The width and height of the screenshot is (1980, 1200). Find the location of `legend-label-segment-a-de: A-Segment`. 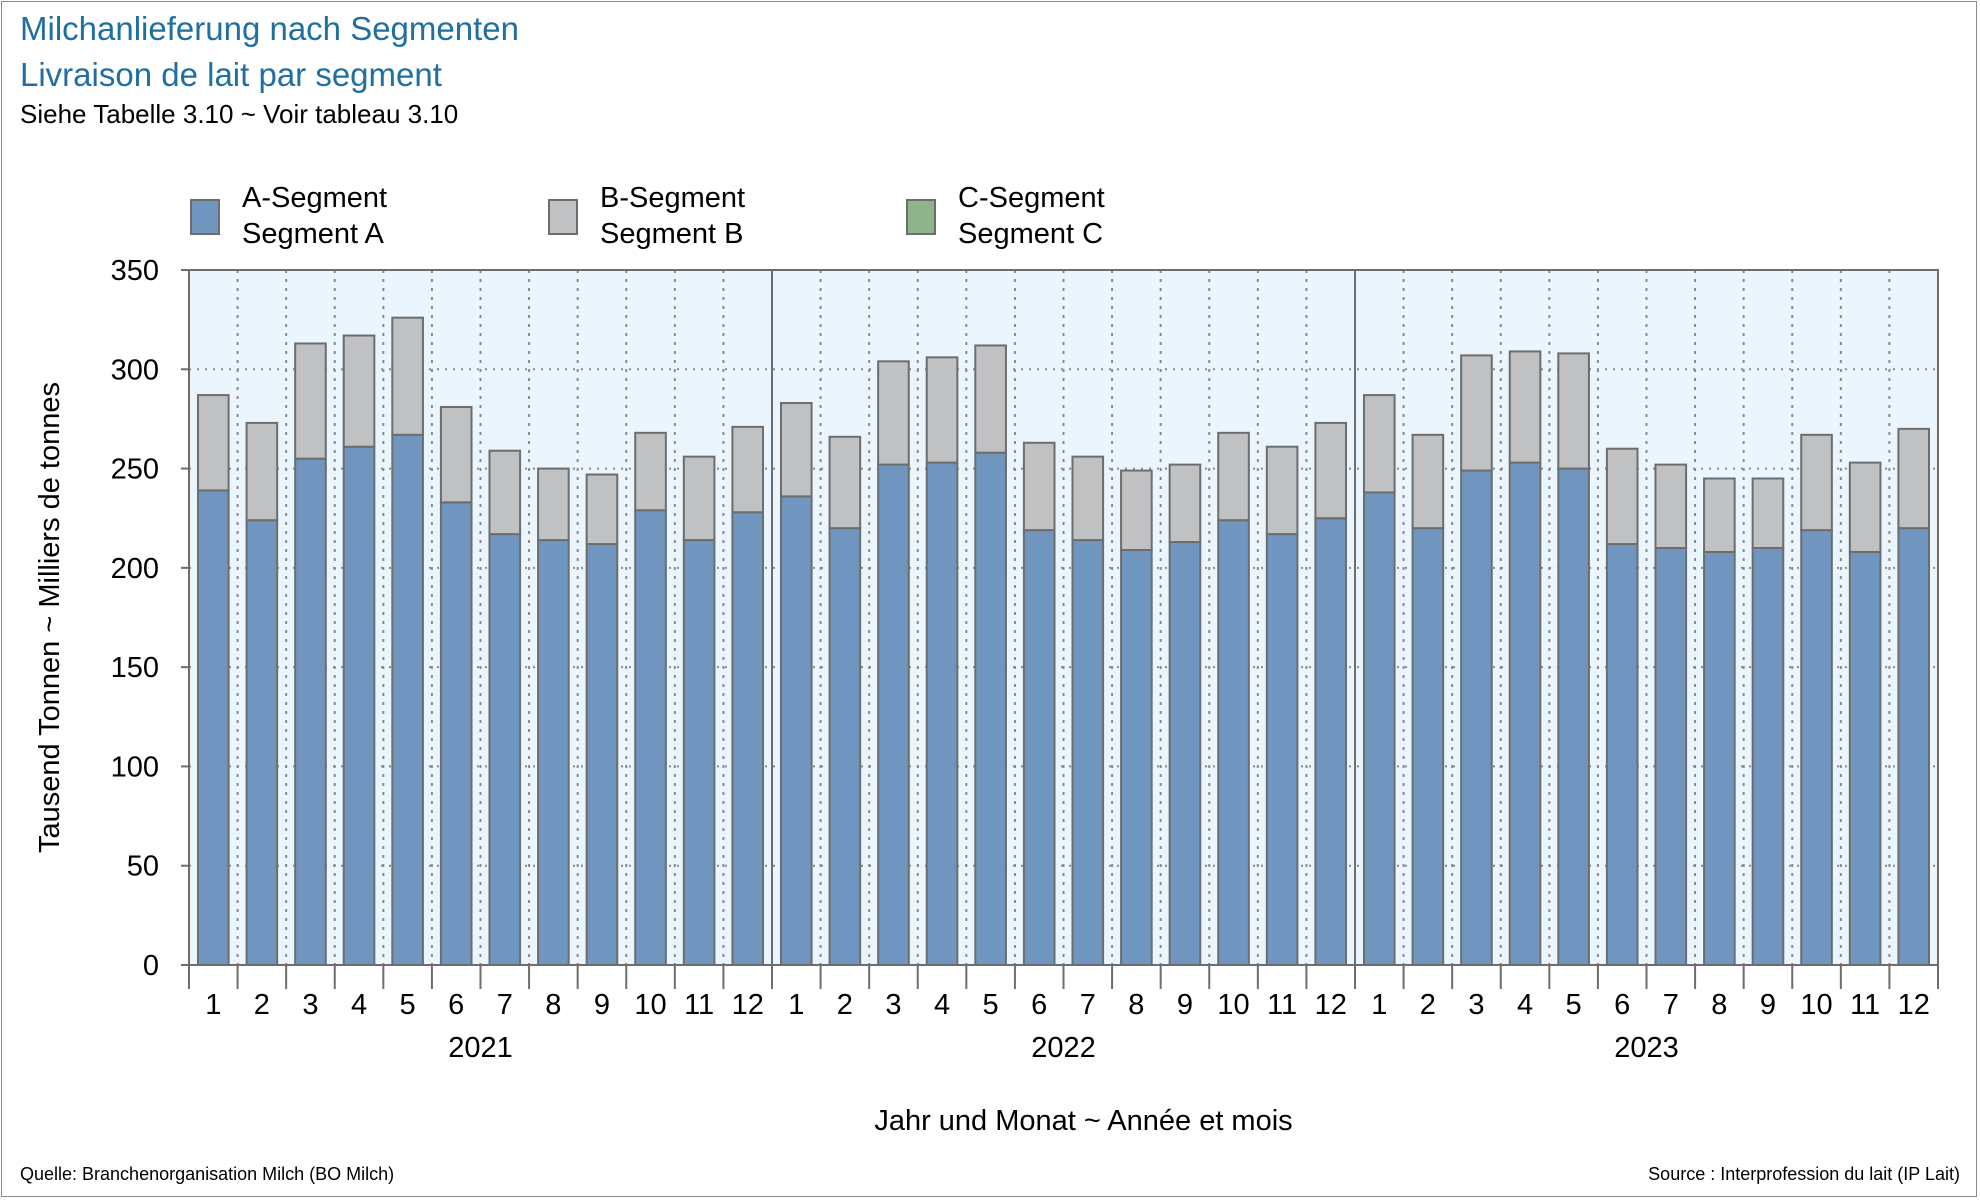

legend-label-segment-a-de: A-Segment is located at coordinates (315, 198).